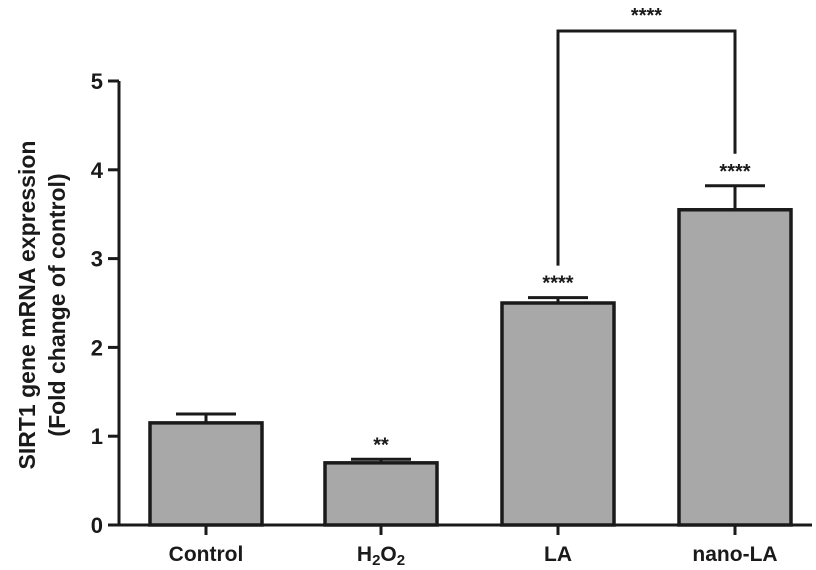 This screenshot has width=816, height=570. What do you see at coordinates (97, 170) in the screenshot?
I see `y-tick-label: 4` at bounding box center [97, 170].